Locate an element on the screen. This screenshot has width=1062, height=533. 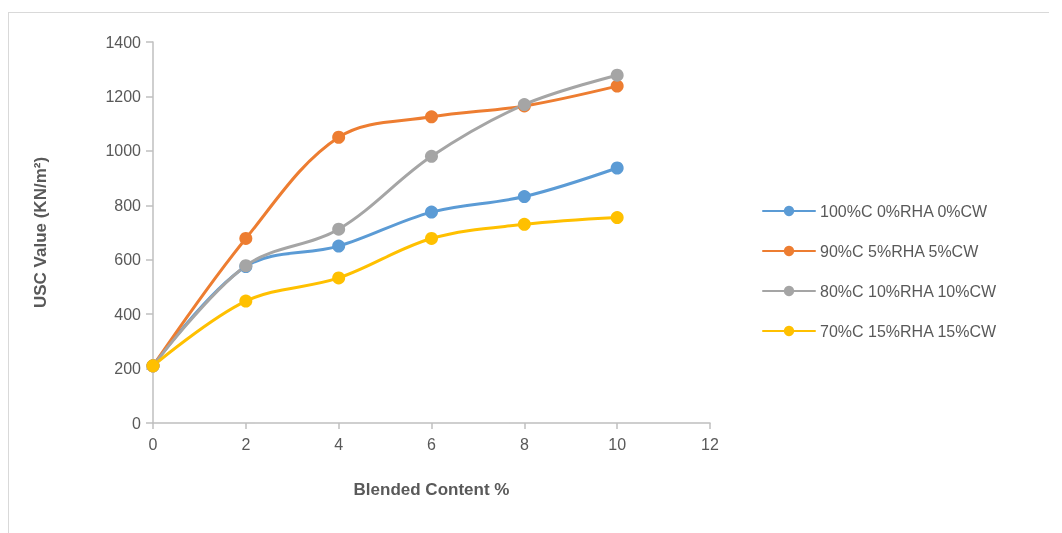
y-axis-title: USC Value (KN/m²) is located at coordinates (40, 232).